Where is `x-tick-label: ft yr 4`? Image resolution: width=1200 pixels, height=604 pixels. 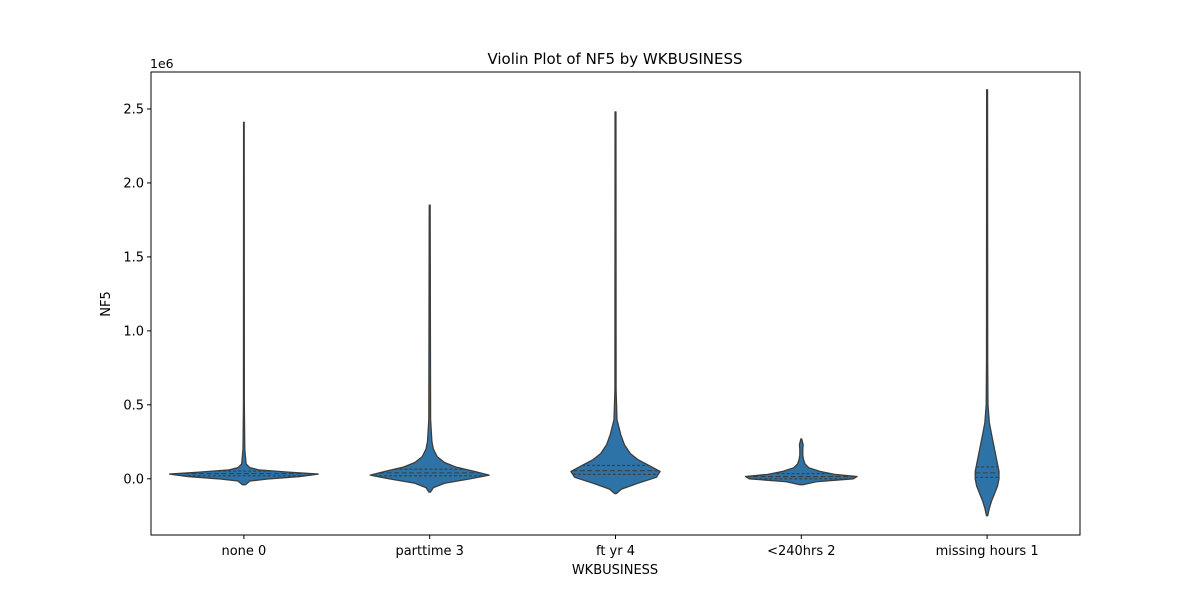
x-tick-label: ft yr 4 is located at coordinates (615, 551).